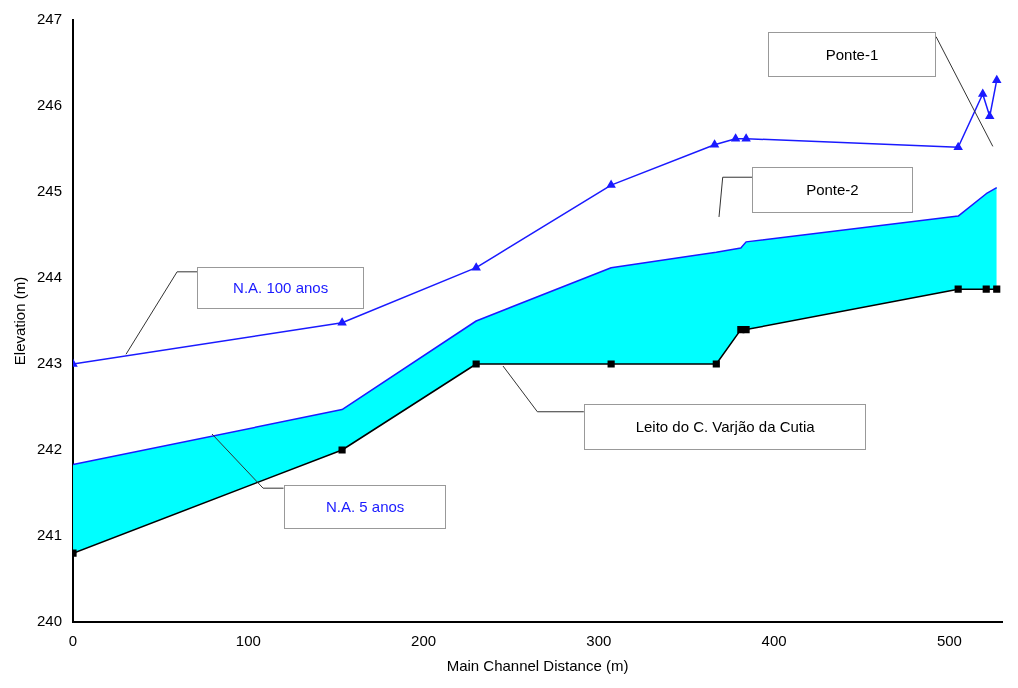 This screenshot has width=1018, height=688. I want to click on x-tick-label: 100, so click(248, 641).